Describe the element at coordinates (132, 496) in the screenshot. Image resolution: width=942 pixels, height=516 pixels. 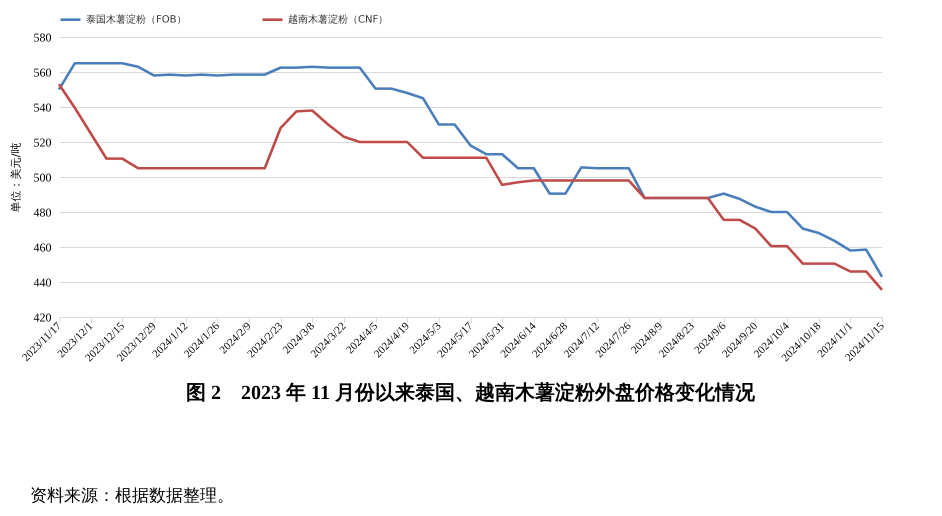
I see `text: 资料来源：根据数据整理。` at that location.